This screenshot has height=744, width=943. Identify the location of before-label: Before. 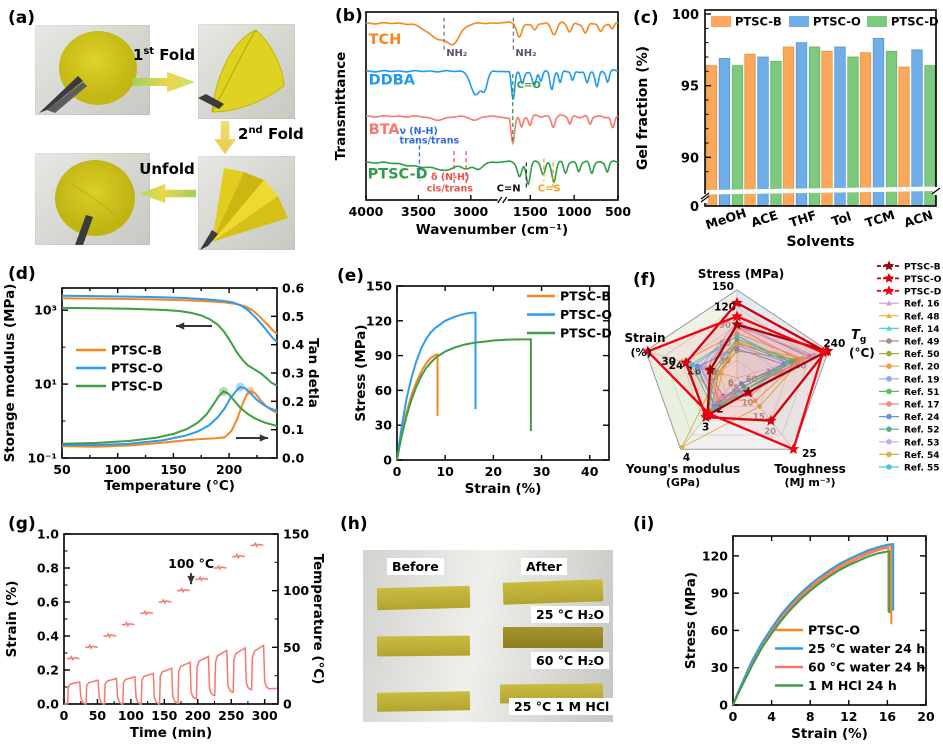
(415, 566).